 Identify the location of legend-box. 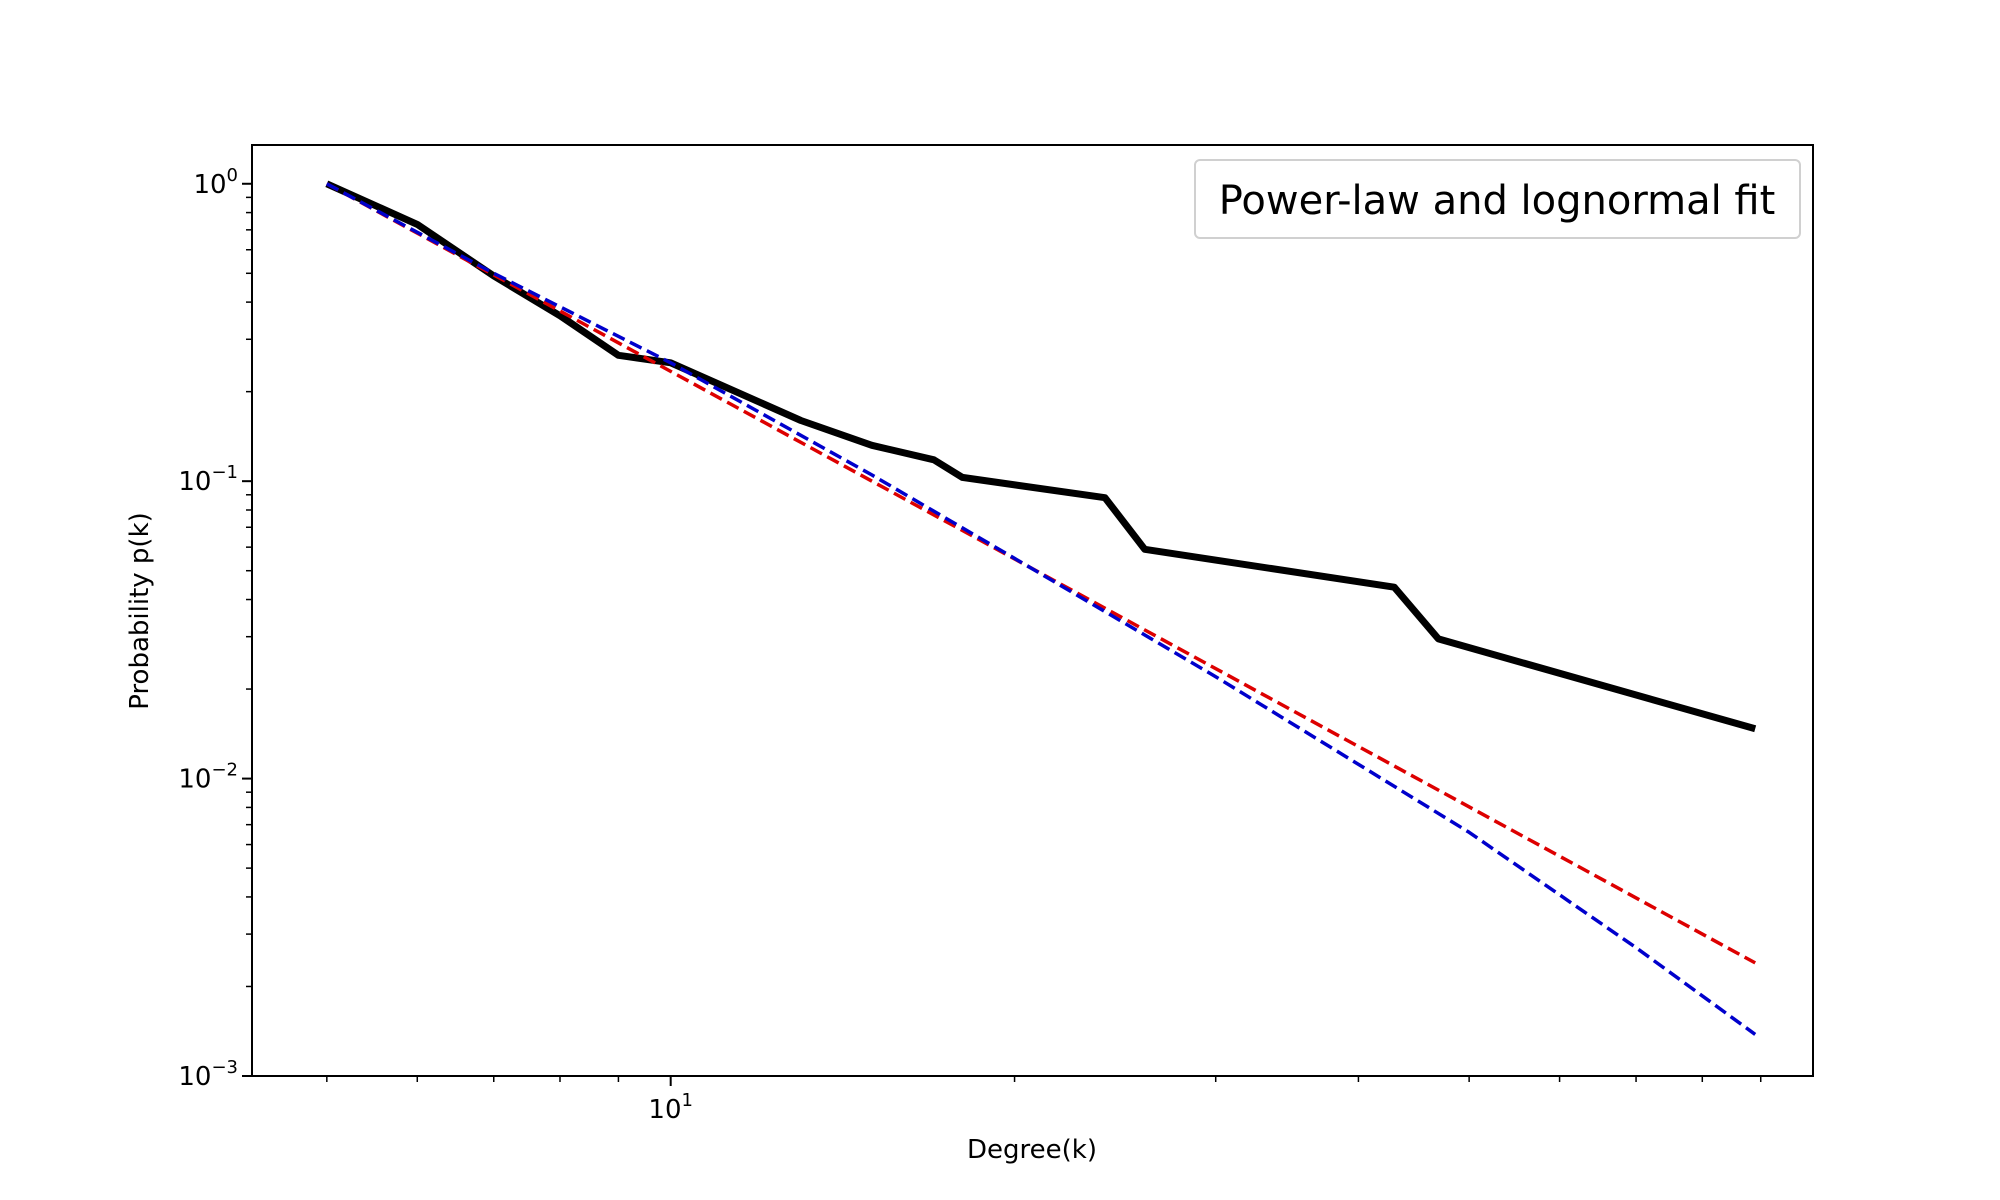
(1497, 199).